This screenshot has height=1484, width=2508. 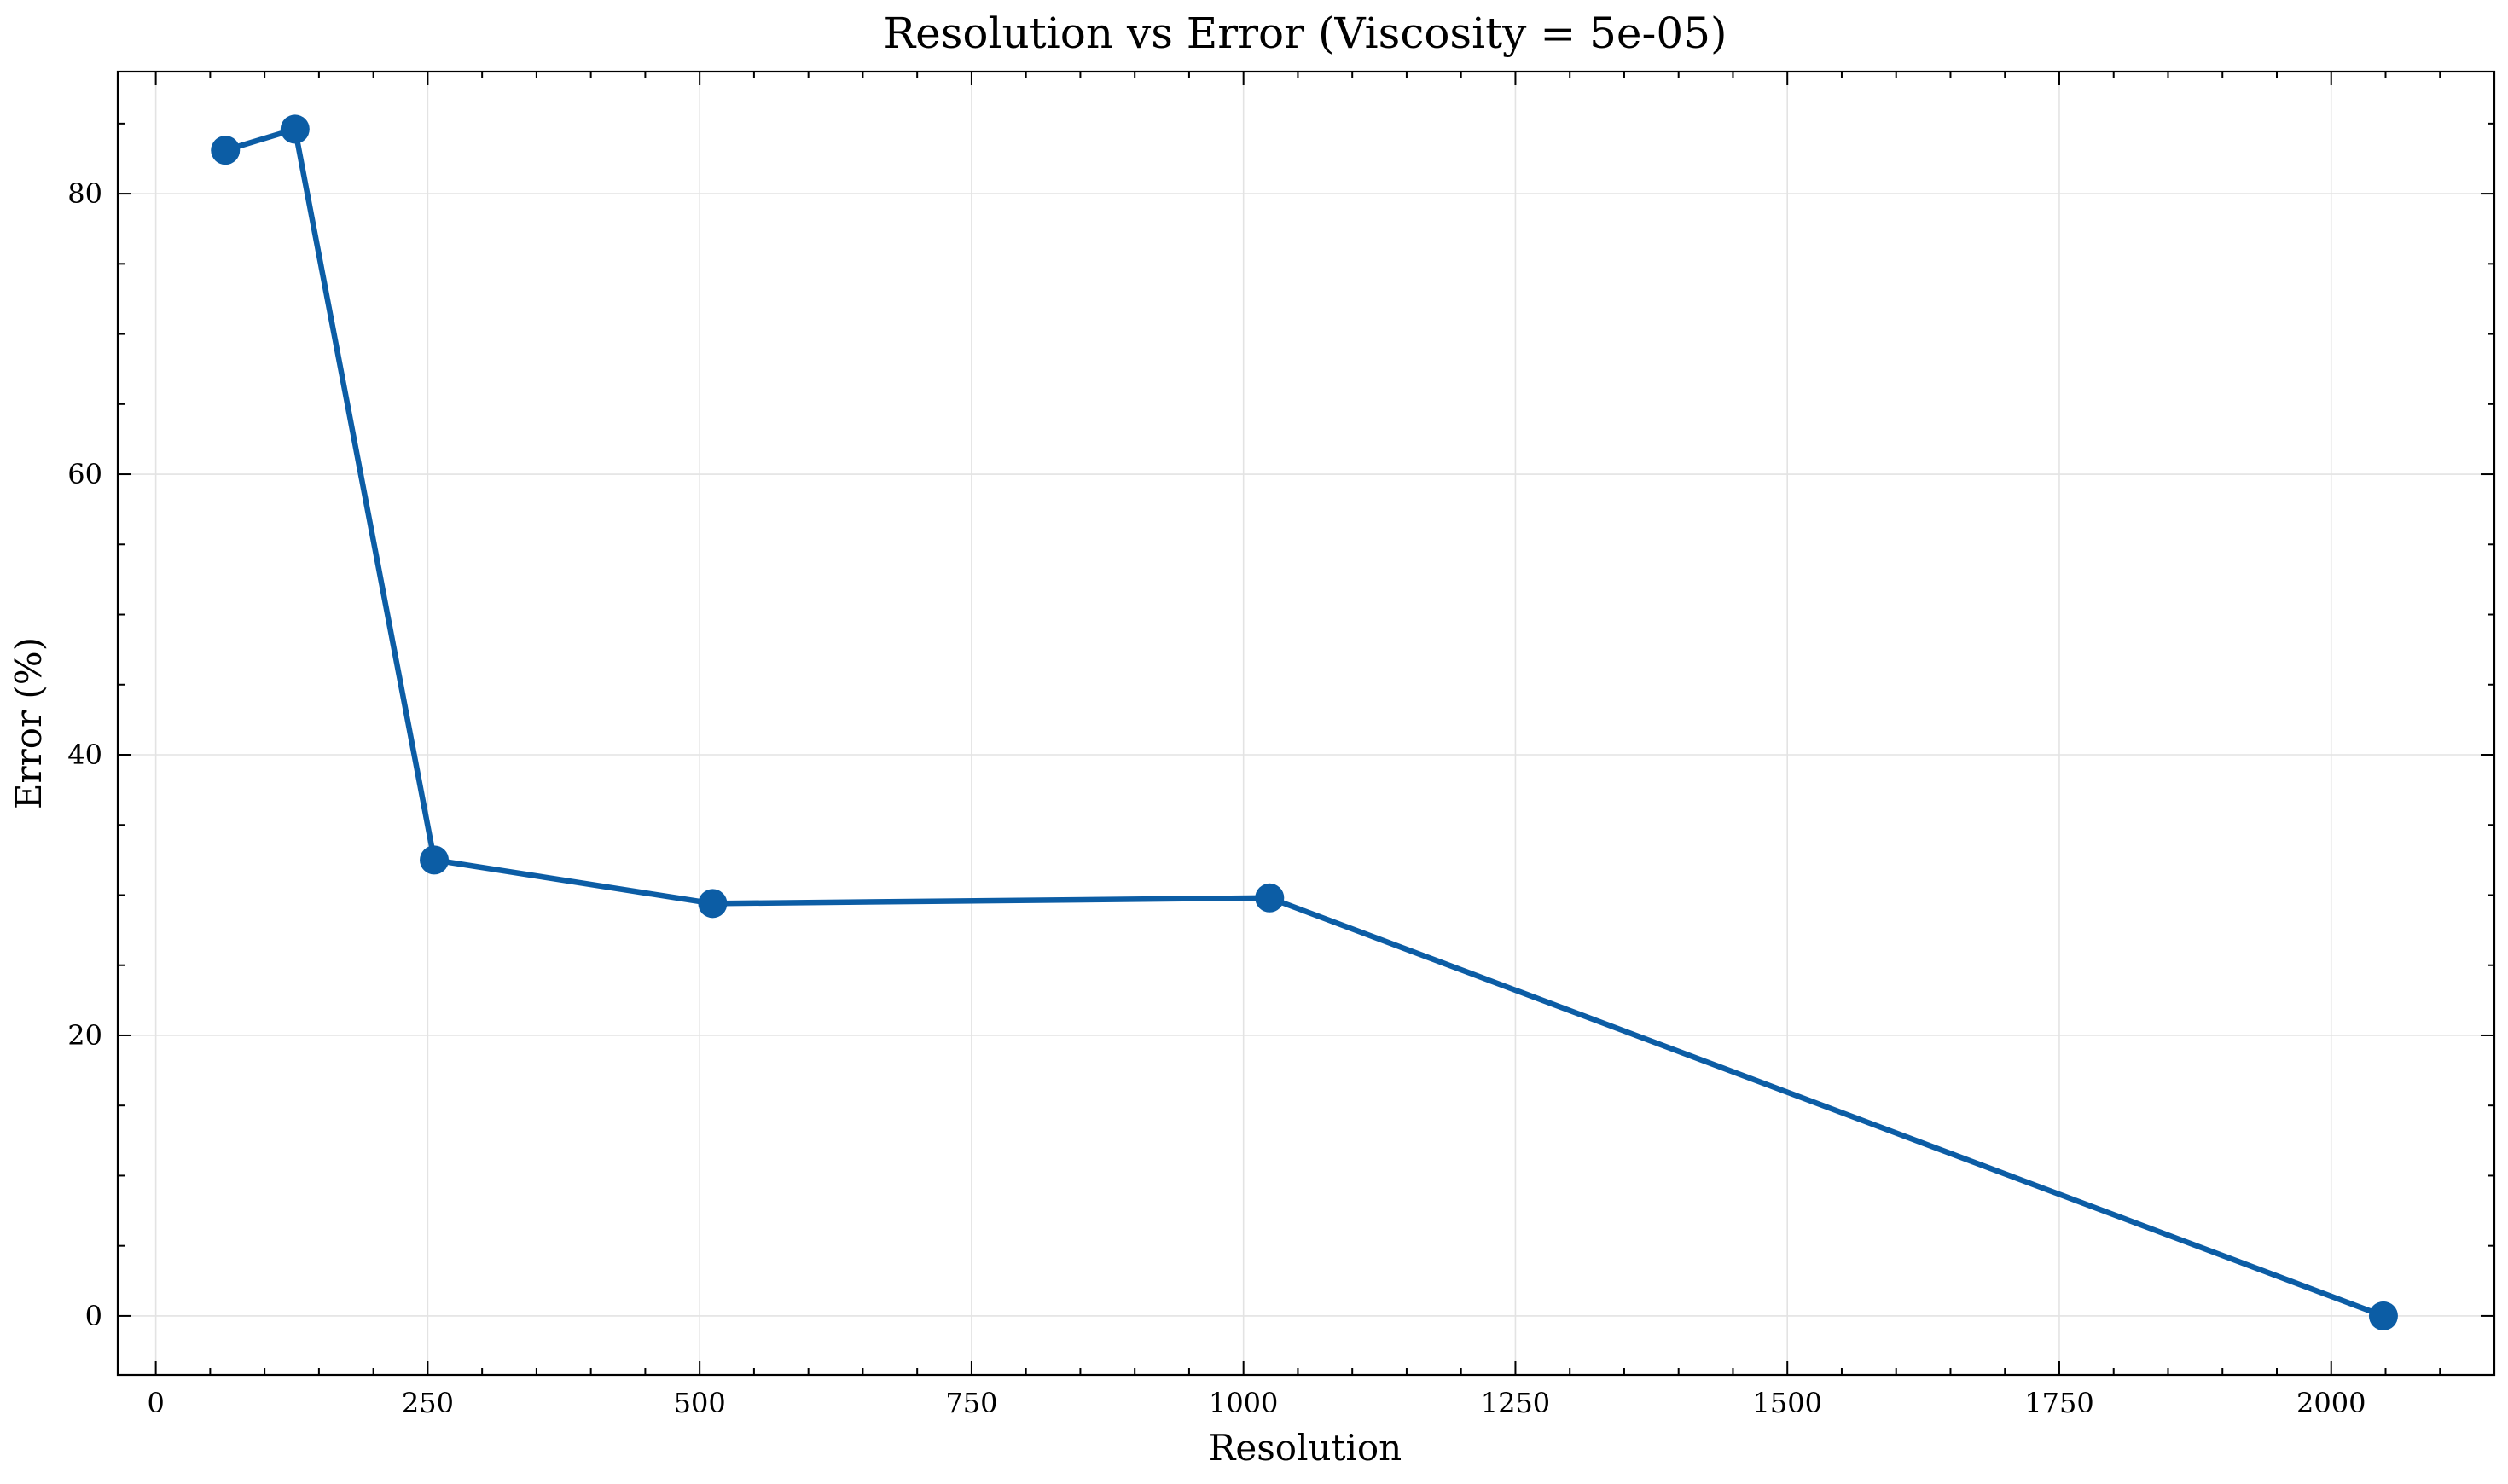 I want to click on x-tick-label: 1500, so click(x=1786, y=1403).